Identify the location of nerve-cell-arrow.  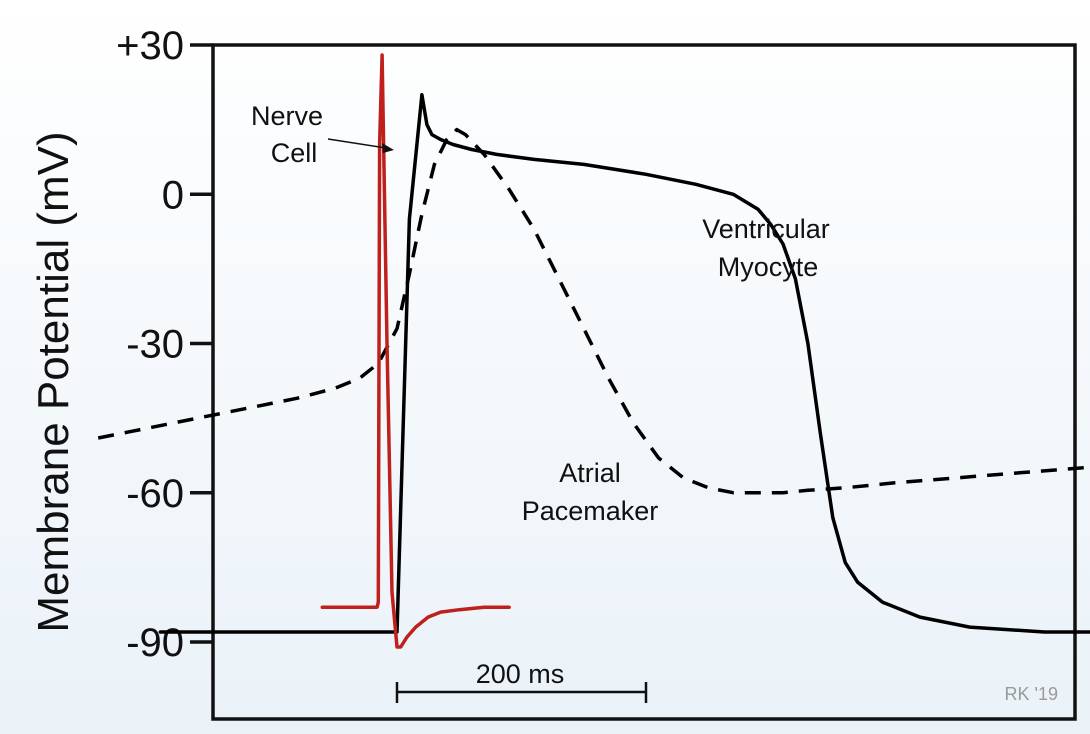
(360, 145).